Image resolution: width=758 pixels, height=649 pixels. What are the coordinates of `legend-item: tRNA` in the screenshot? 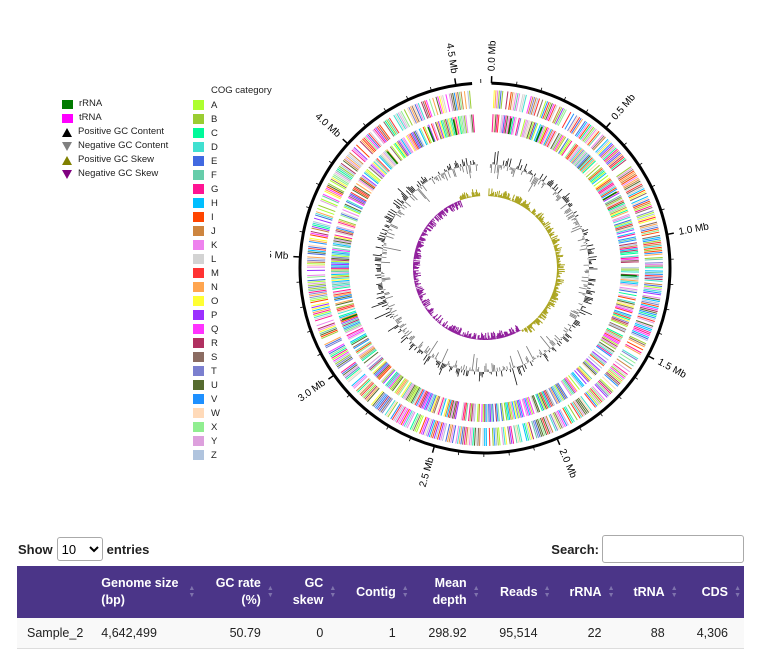 It's located at (115, 118).